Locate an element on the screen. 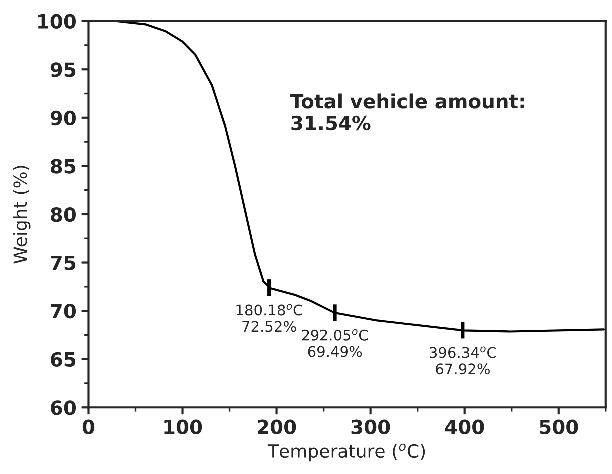  y-tick-label: 75 is located at coordinates (63, 263).